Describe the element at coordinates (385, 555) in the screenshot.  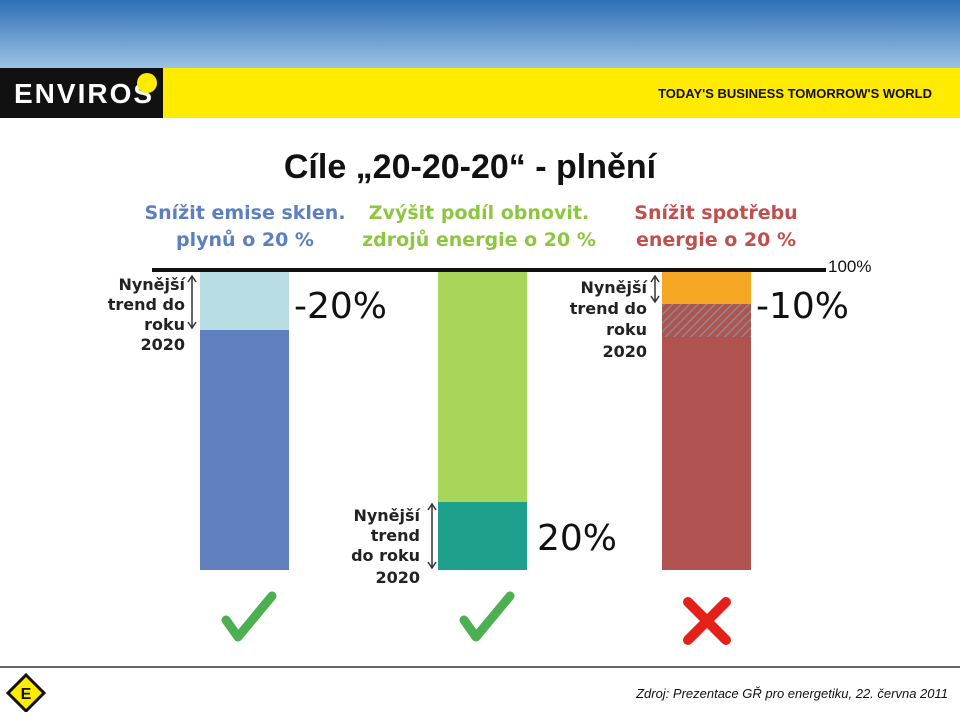
I see `trend-label: do roku` at that location.